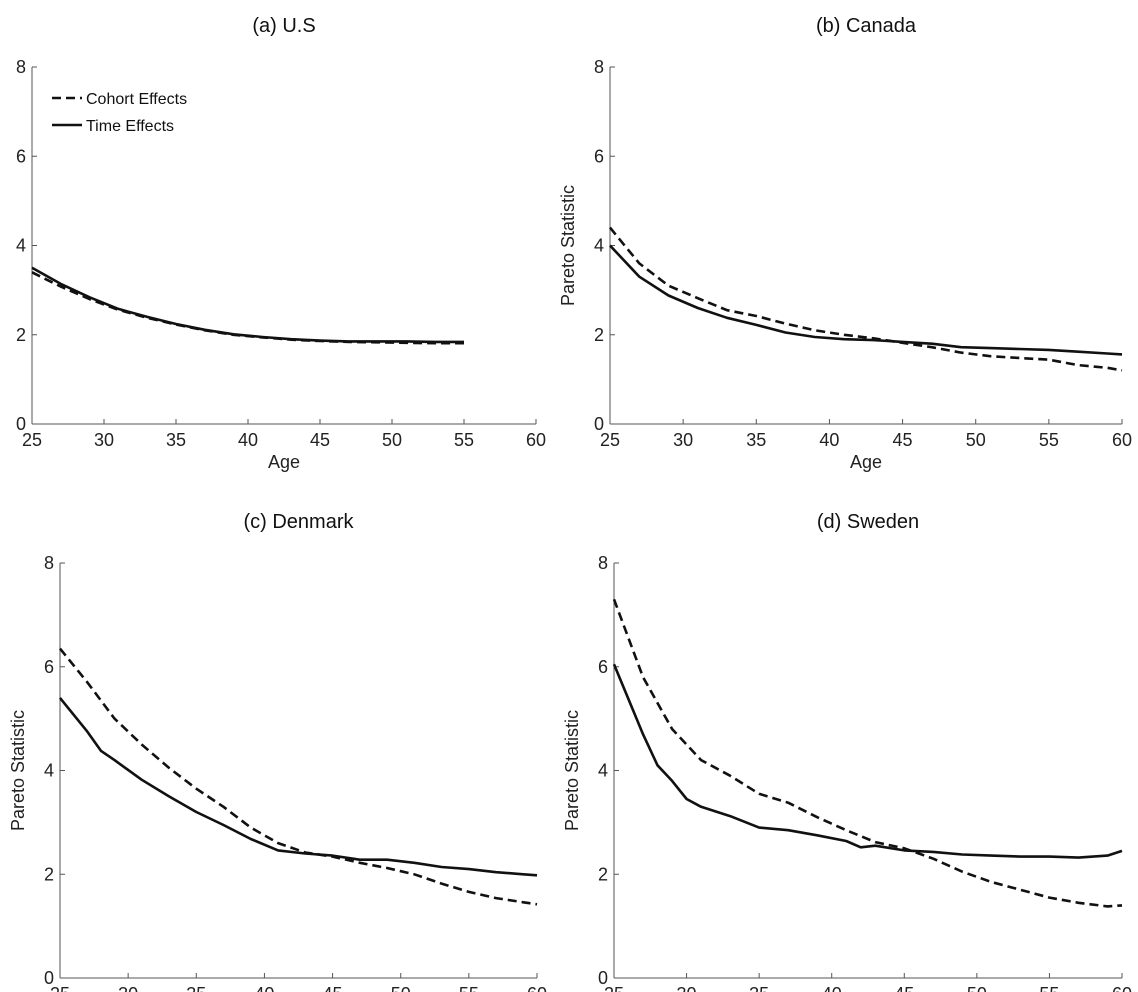 Image resolution: width=1138 pixels, height=992 pixels. Describe the element at coordinates (283, 26) in the screenshot. I see `panel-title: (a) U.S` at that location.